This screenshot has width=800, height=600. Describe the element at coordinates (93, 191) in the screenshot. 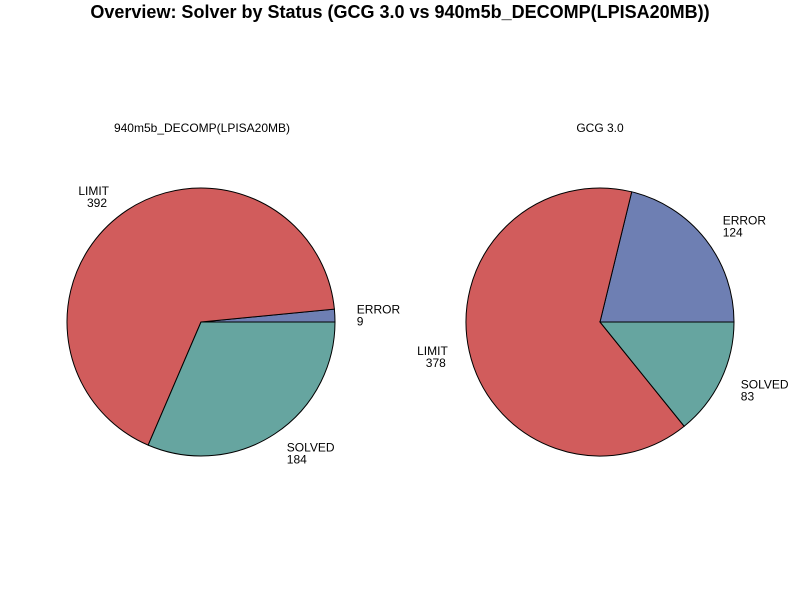

I see `pie-left-label-limit: LIMIT` at that location.